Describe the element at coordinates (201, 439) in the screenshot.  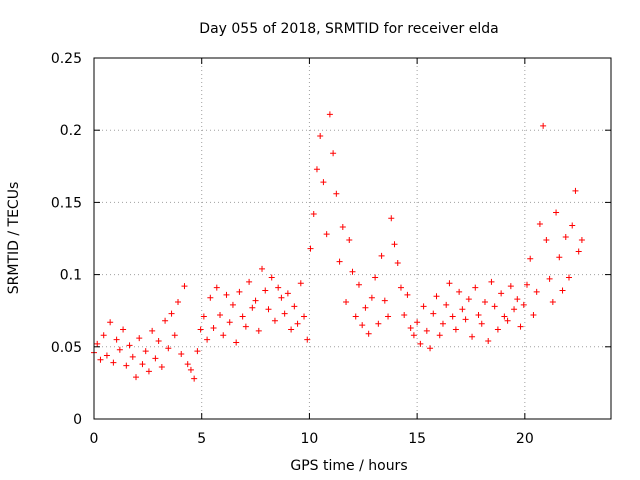
I see `x-tick-label: 5` at that location.